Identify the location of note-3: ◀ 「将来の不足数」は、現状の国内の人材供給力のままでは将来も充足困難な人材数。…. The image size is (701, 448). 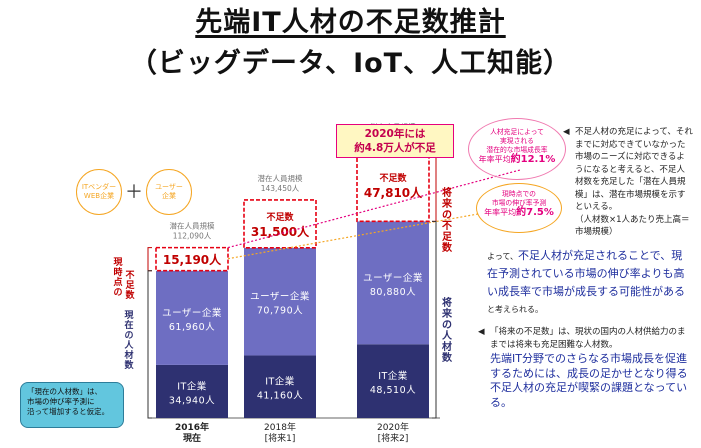
(585, 368).